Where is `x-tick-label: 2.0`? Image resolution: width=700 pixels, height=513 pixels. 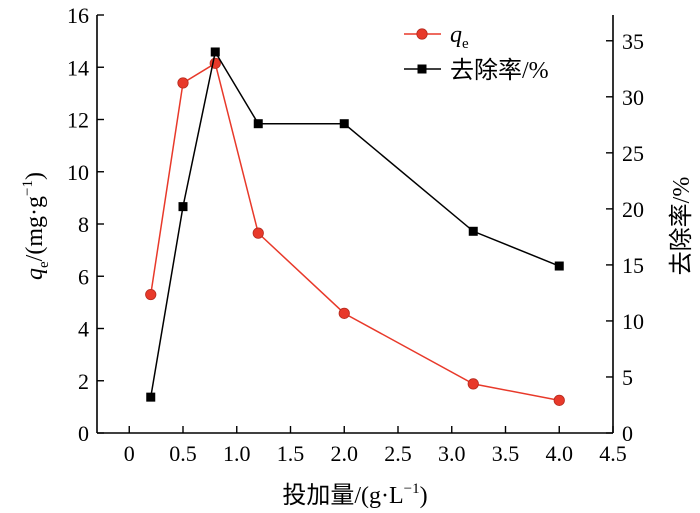
x-tick-label: 2.0 is located at coordinates (345, 453).